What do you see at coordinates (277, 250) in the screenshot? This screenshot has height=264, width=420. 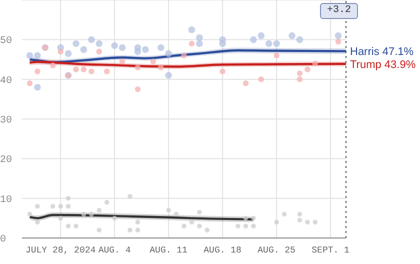 I see `x-tick-label: AUG. 25` at bounding box center [277, 250].